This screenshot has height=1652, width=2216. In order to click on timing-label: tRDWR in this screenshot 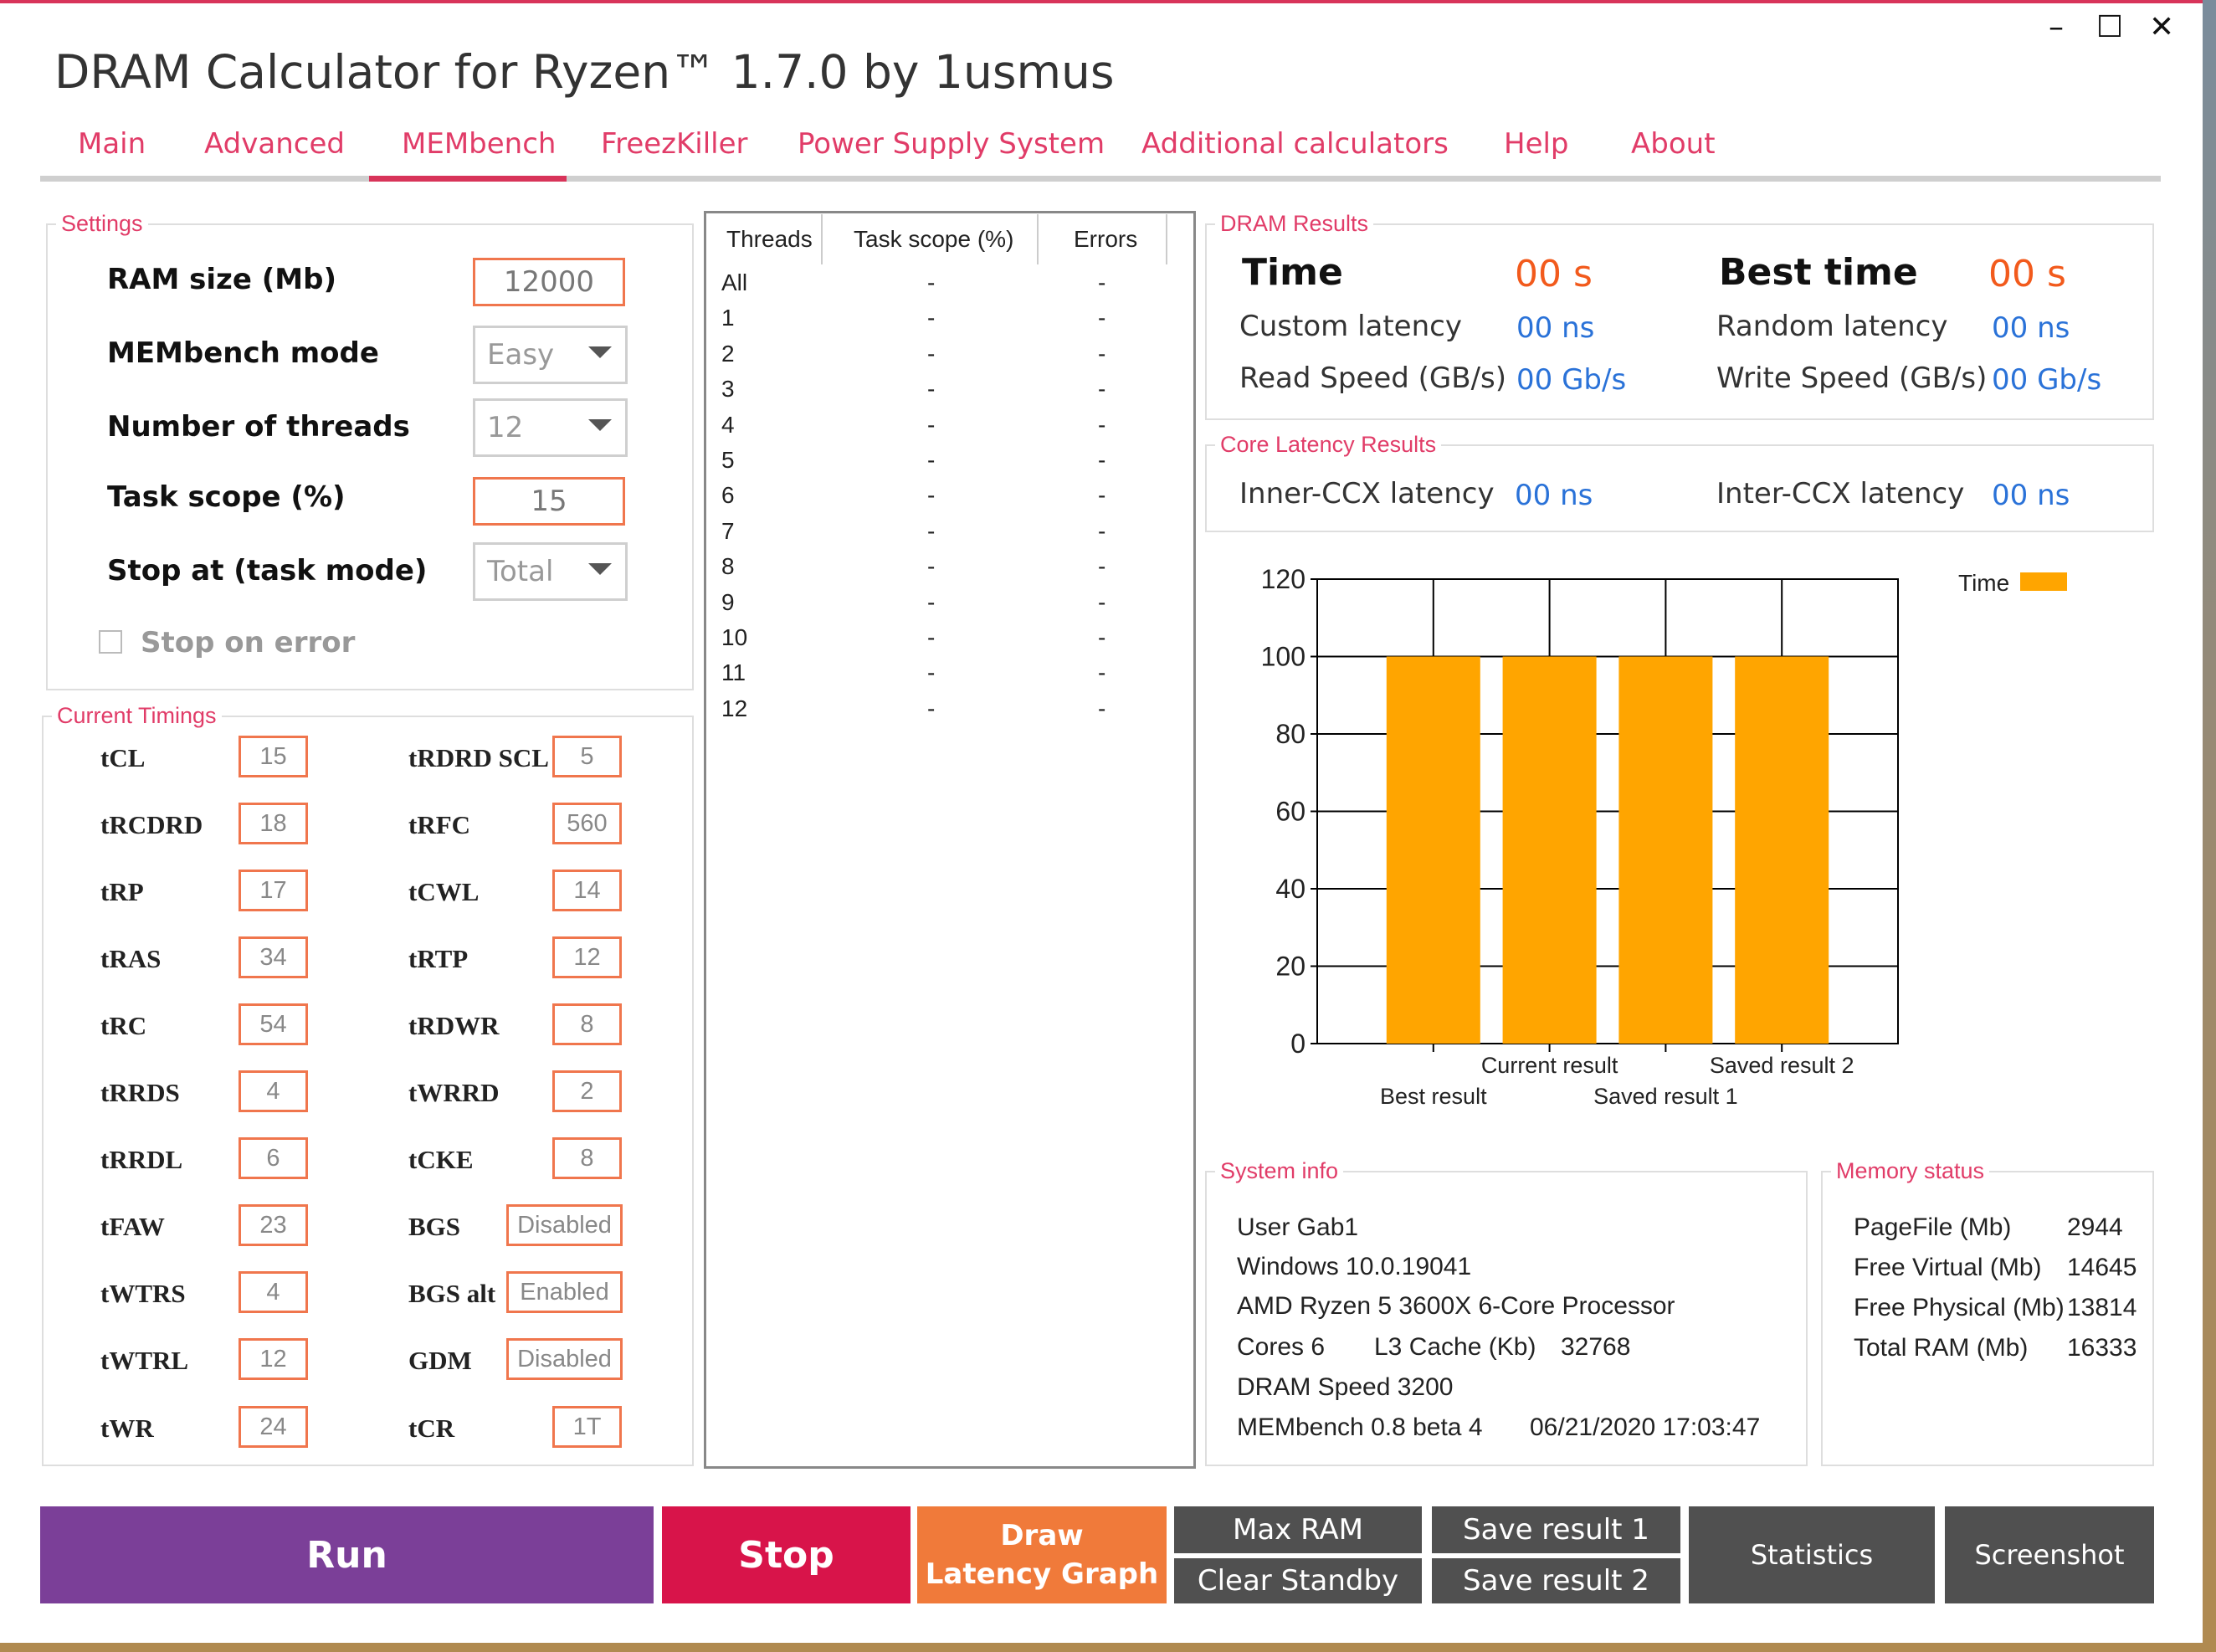, I will do `click(454, 1025)`.